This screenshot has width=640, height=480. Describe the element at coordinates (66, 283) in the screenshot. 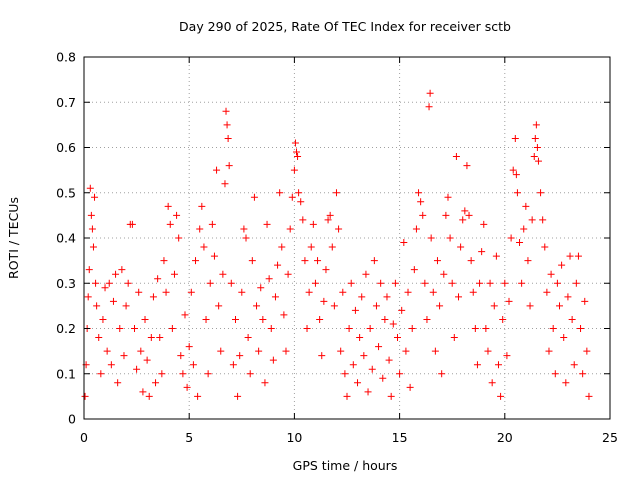

I see `y-tick-label: 0.3` at that location.